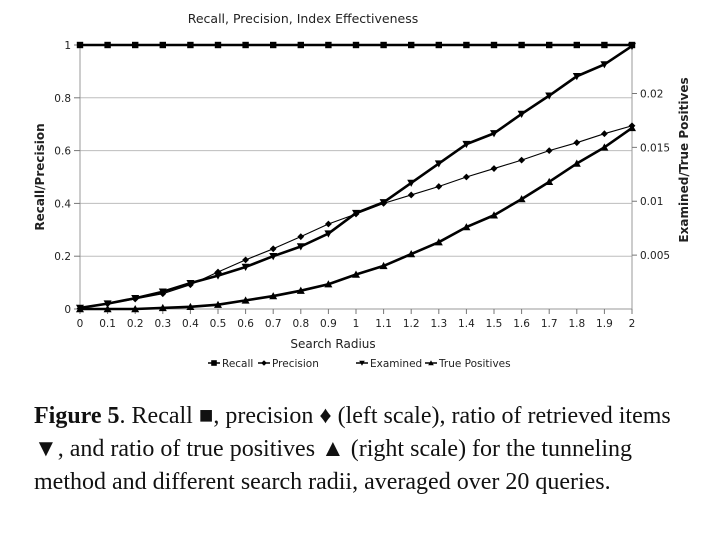 The image size is (705, 541). Describe the element at coordinates (273, 324) in the screenshot. I see `x-tick-label: 0.7` at that location.